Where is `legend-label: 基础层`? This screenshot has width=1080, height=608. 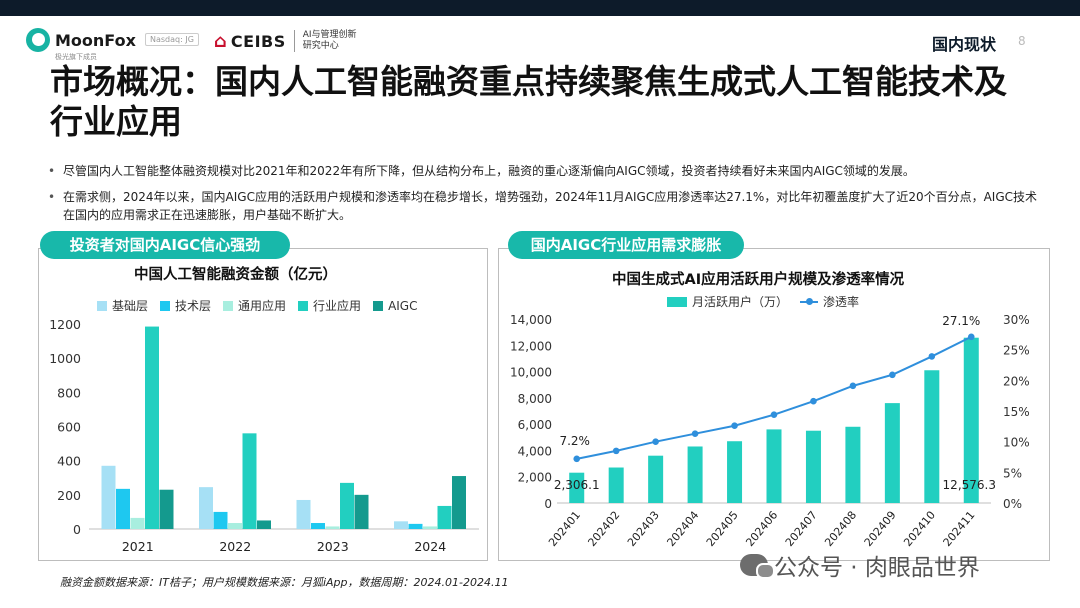
legend-label: 基础层 is located at coordinates (130, 306).